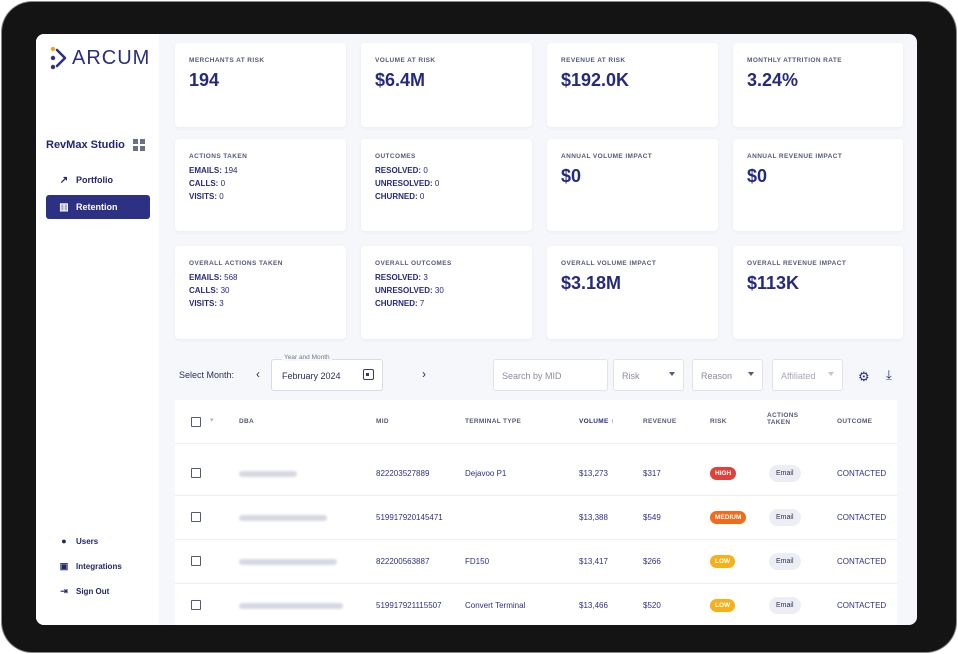  Describe the element at coordinates (818, 85) in the screenshot. I see `kpi-card-attrition-rate: MONTHLY ATTRITION RATE 3.24%` at that location.